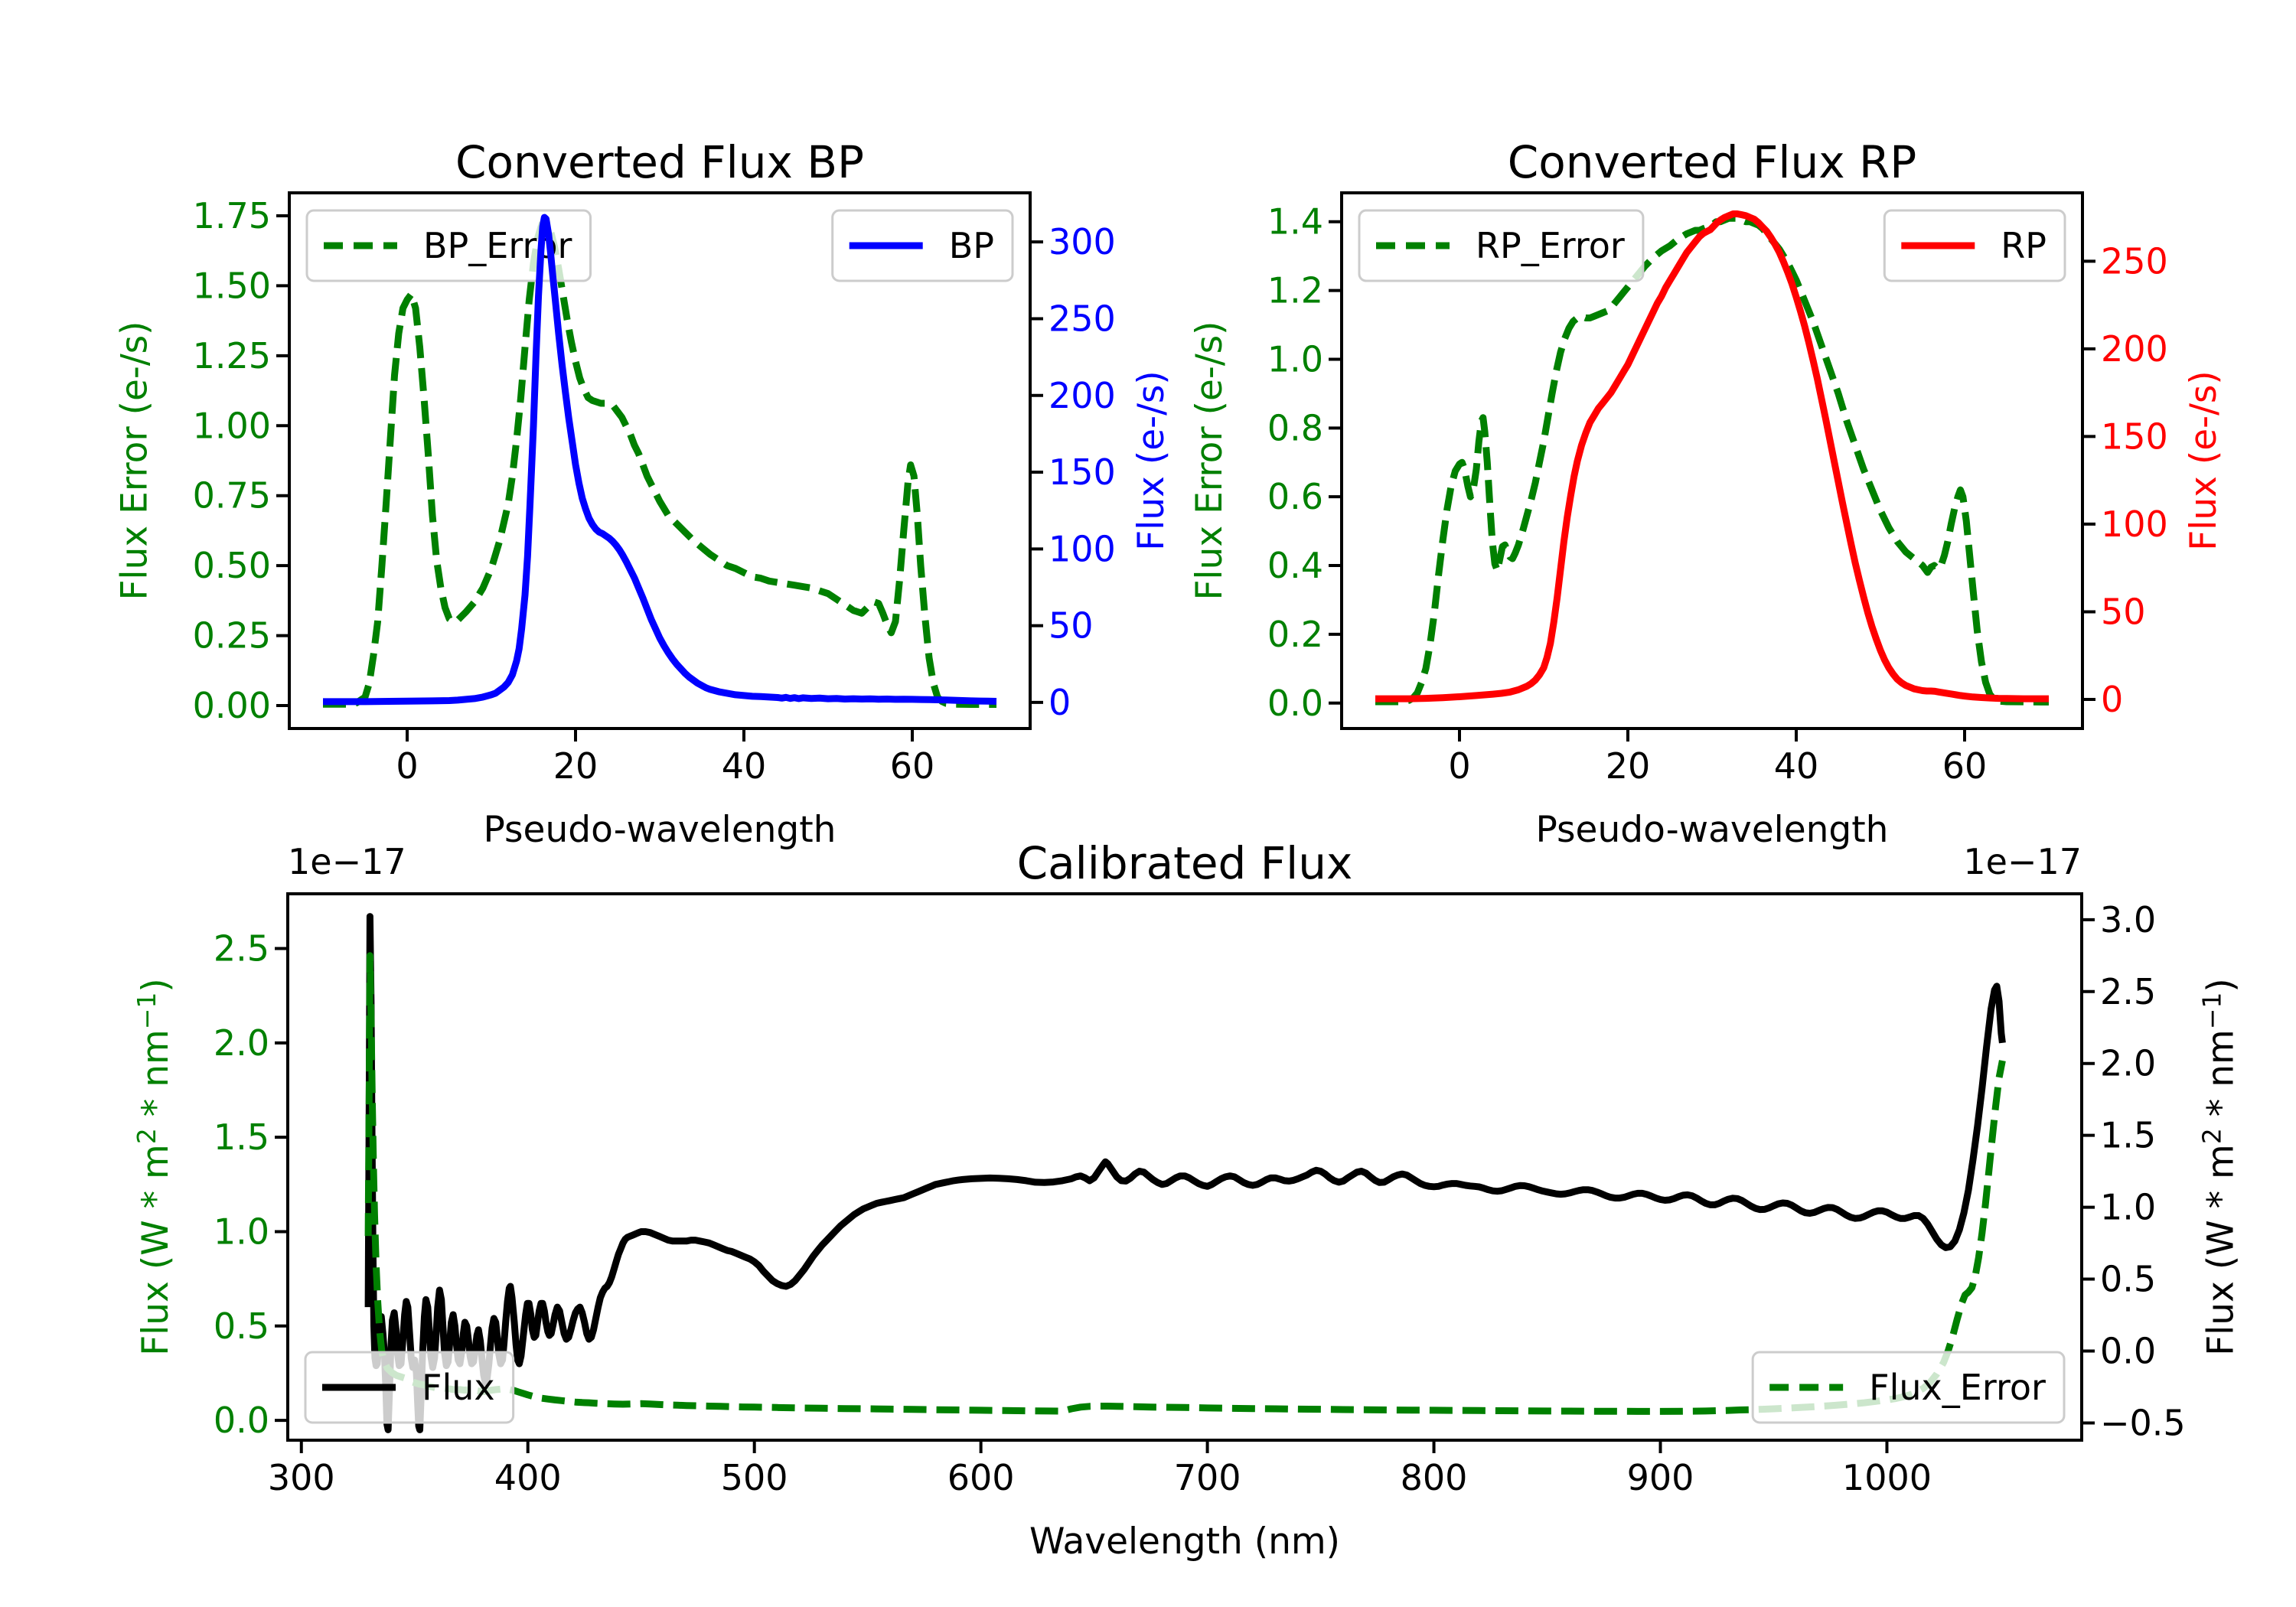  Describe the element at coordinates (232, 705) in the screenshot. I see `y-tick-label: 0.00` at that location.